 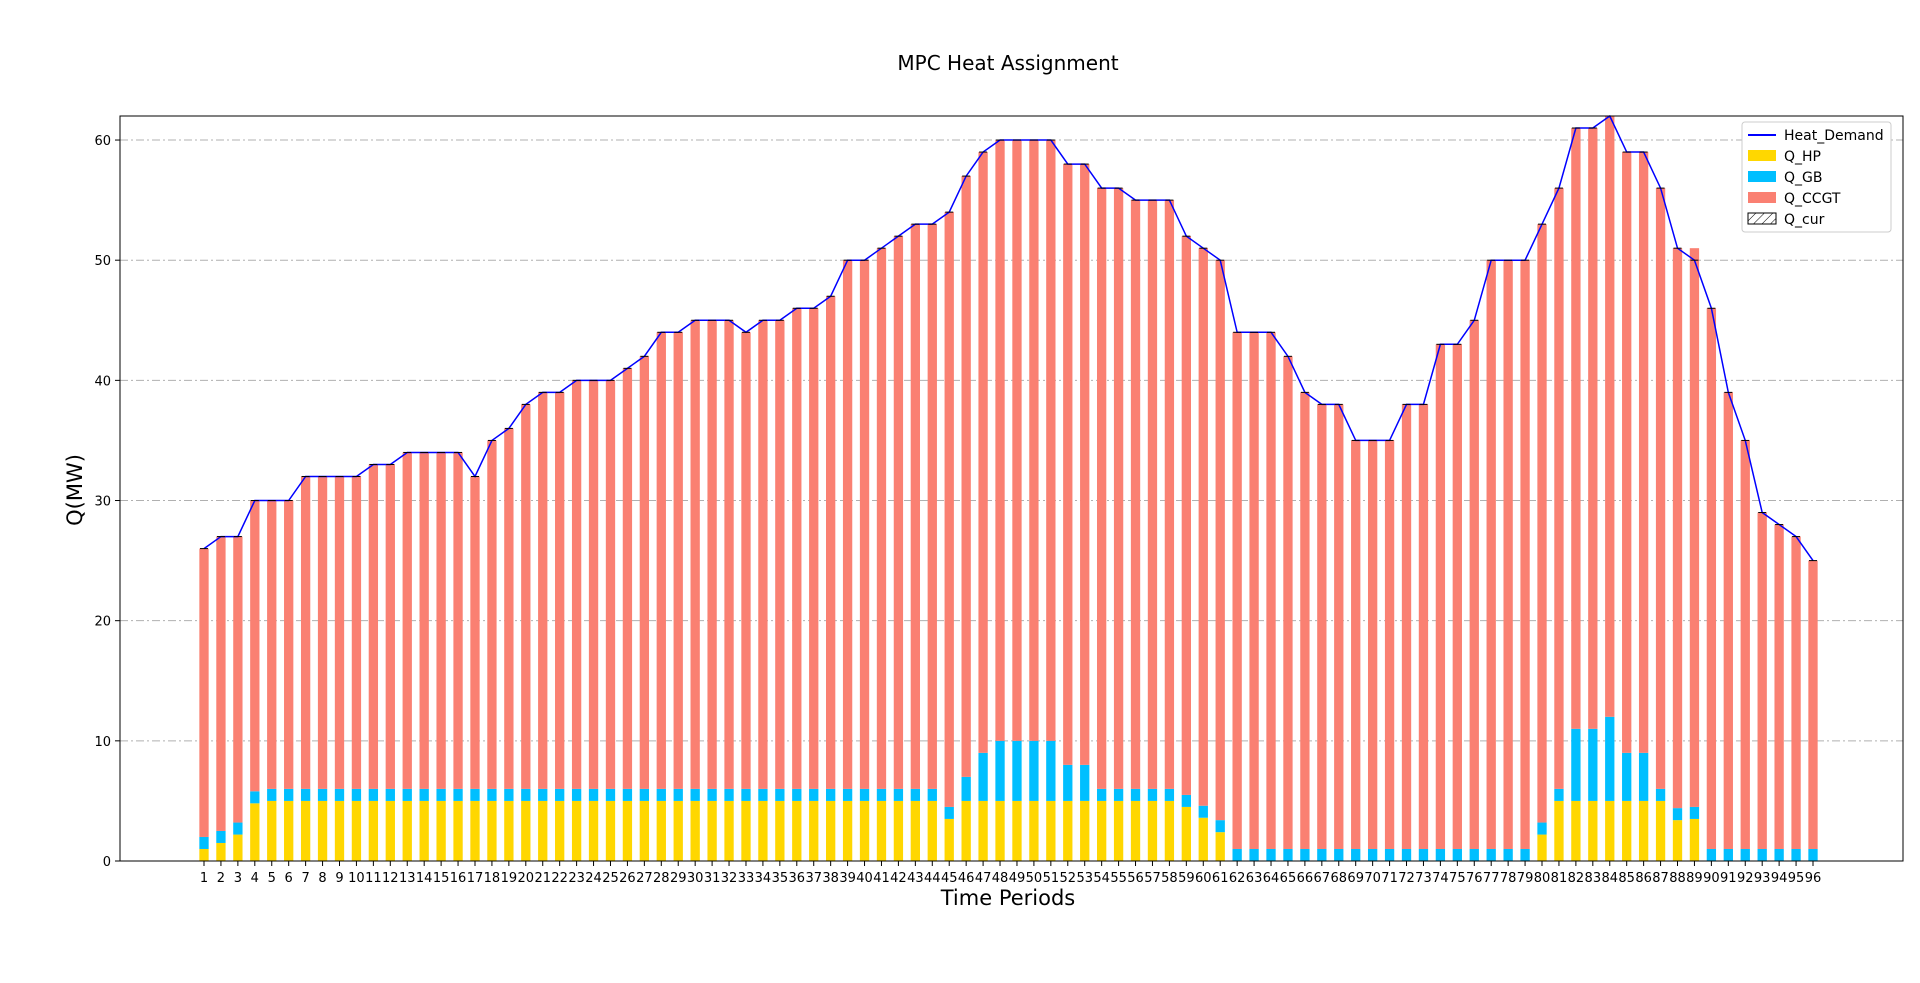 I want to click on x-tick-label: 38, so click(x=830, y=878).